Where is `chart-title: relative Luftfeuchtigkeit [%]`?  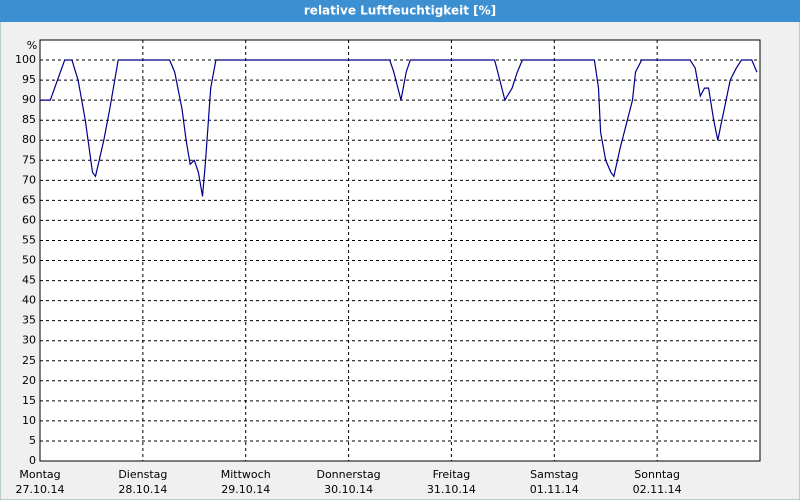 chart-title: relative Luftfeuchtigkeit [%] is located at coordinates (400, 11).